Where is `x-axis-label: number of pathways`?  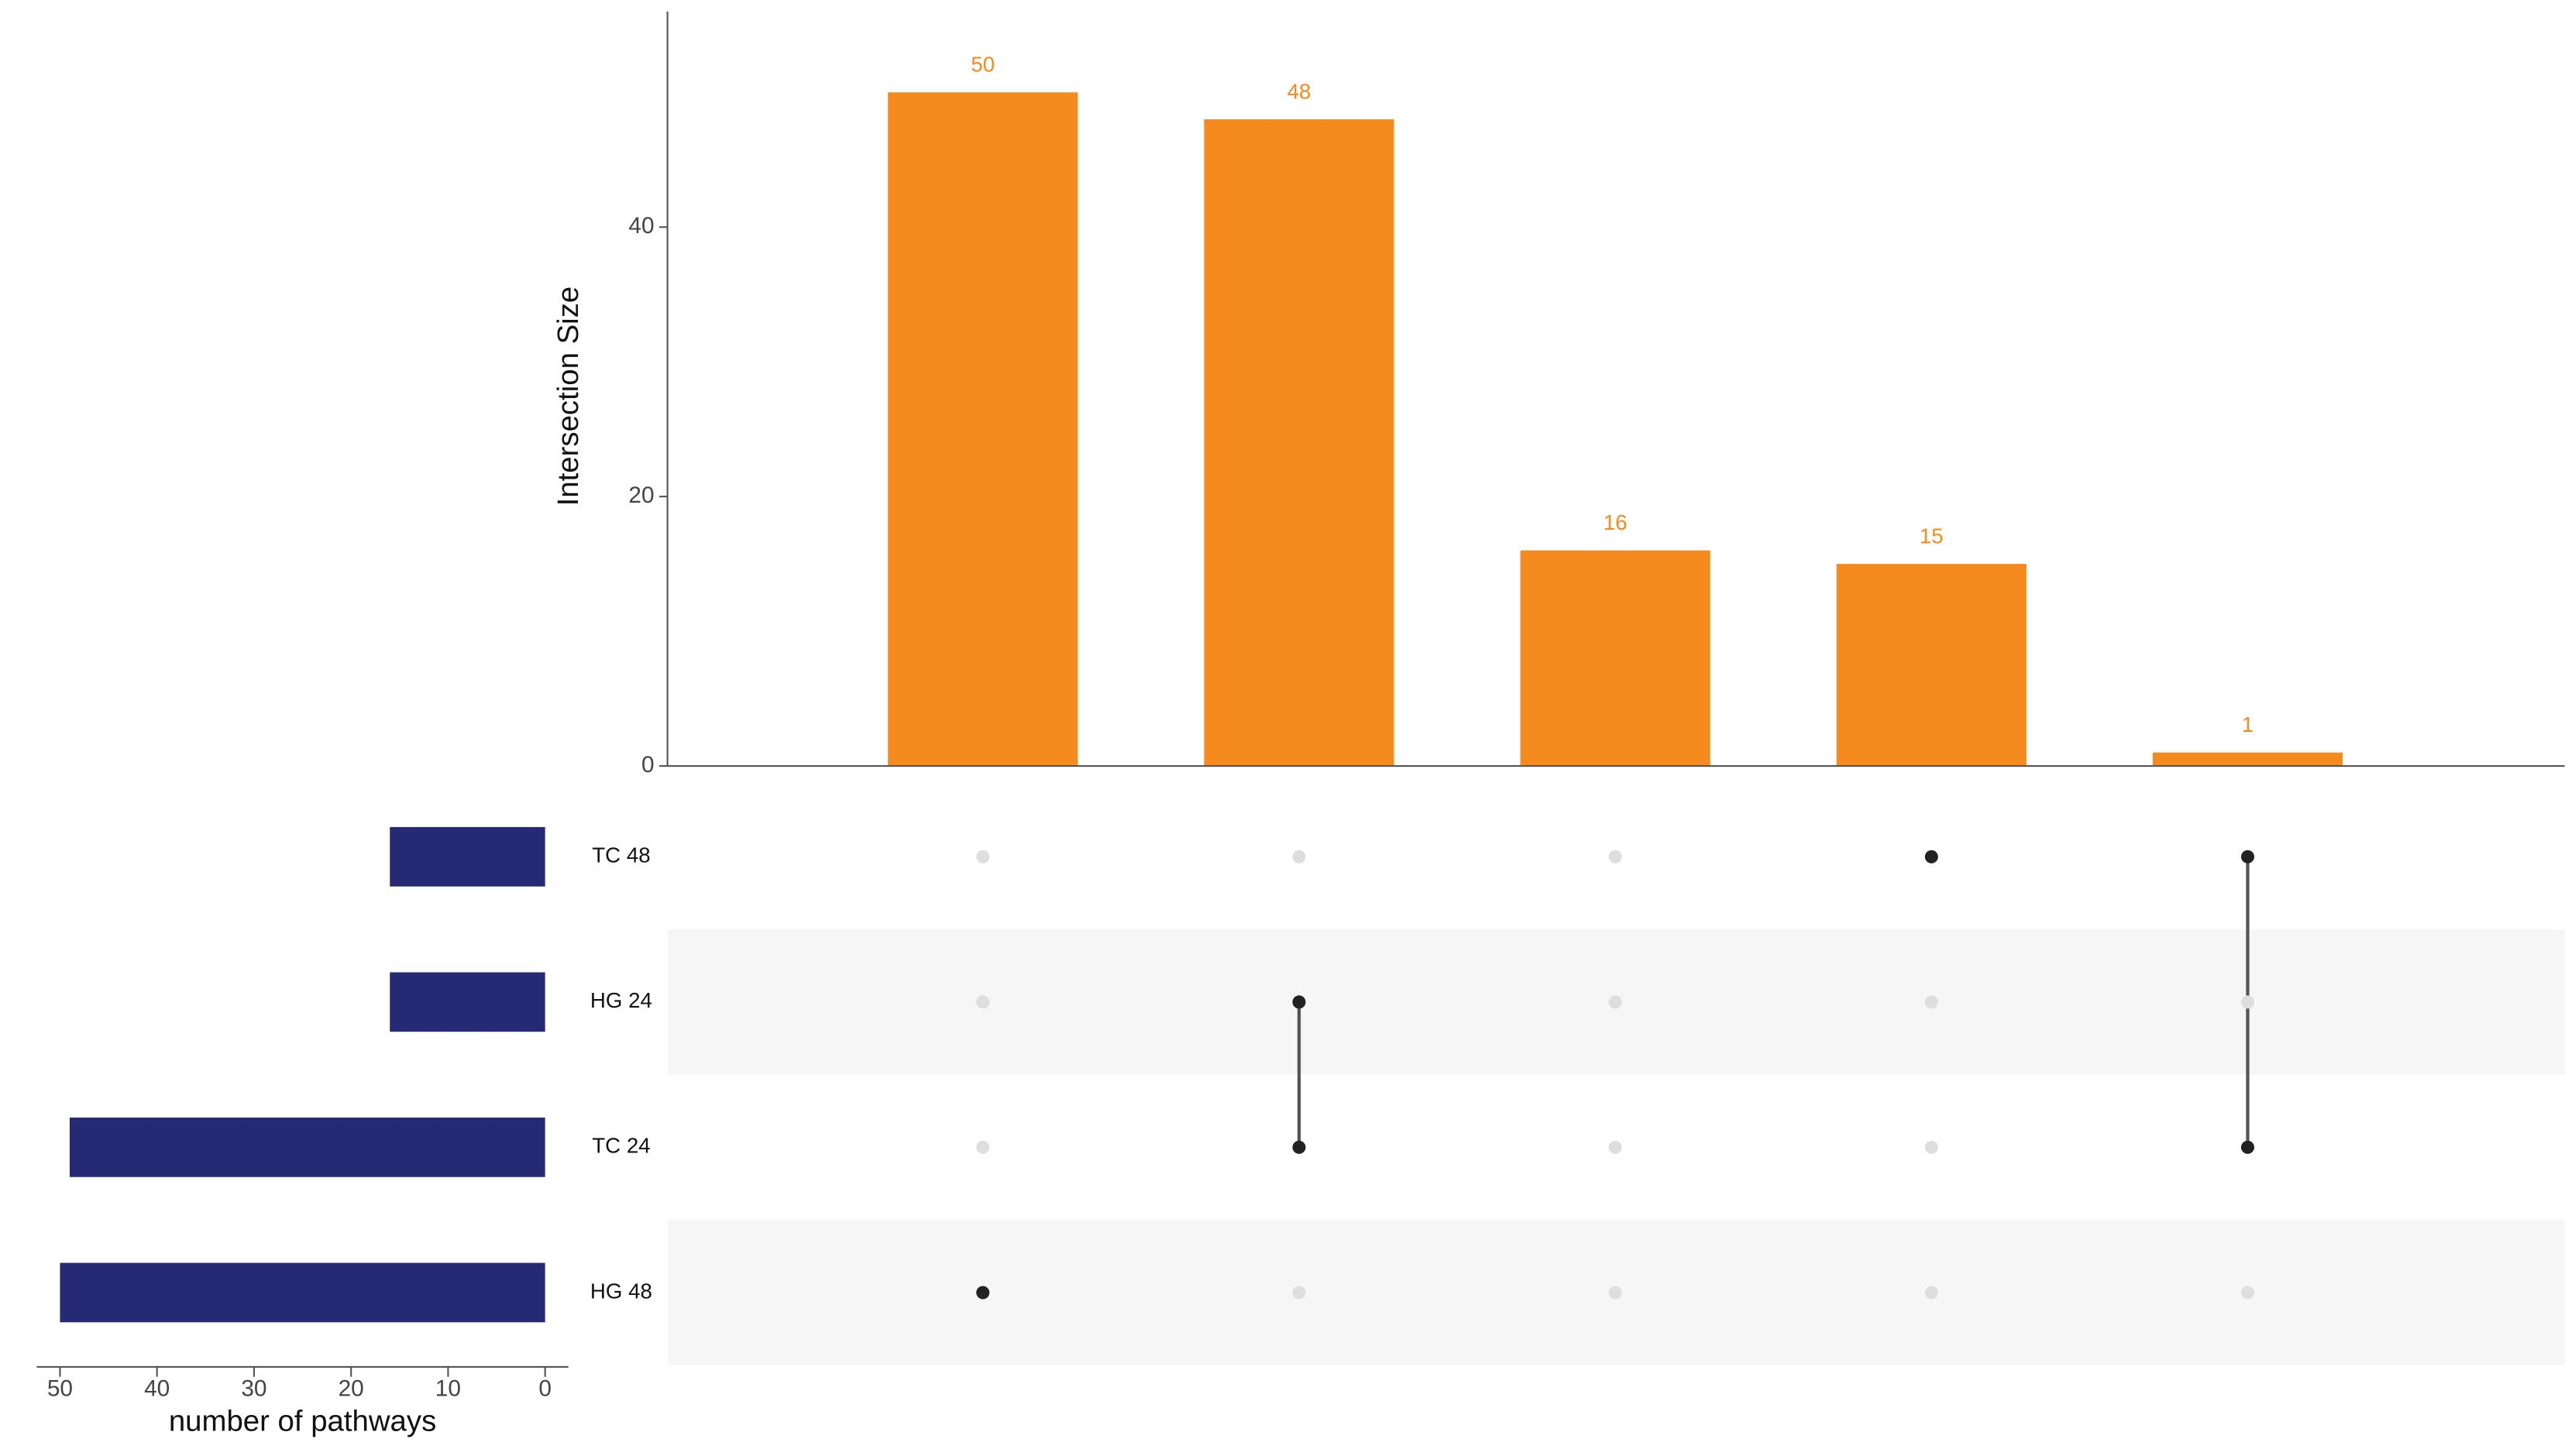
x-axis-label: number of pathways is located at coordinates (302, 1421).